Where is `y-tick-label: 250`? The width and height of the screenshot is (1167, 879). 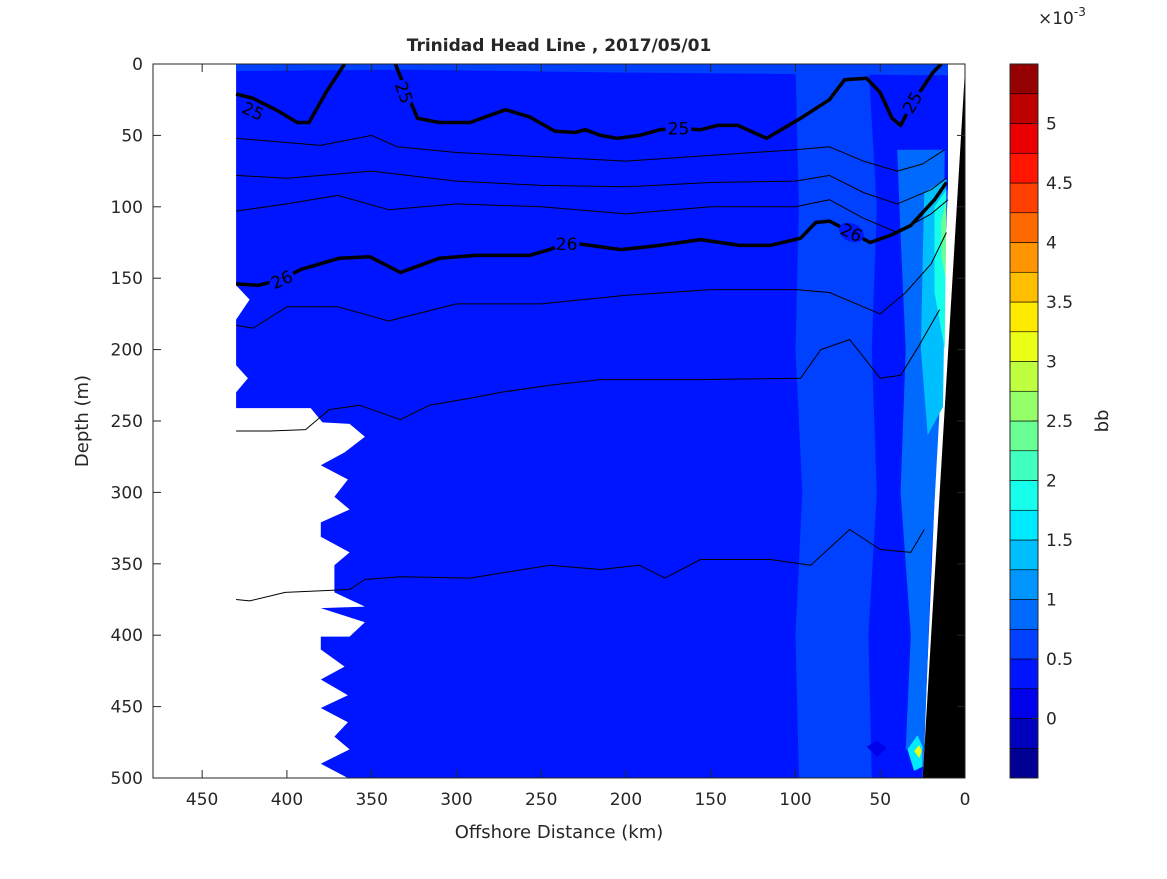
y-tick-label: 250 is located at coordinates (127, 422).